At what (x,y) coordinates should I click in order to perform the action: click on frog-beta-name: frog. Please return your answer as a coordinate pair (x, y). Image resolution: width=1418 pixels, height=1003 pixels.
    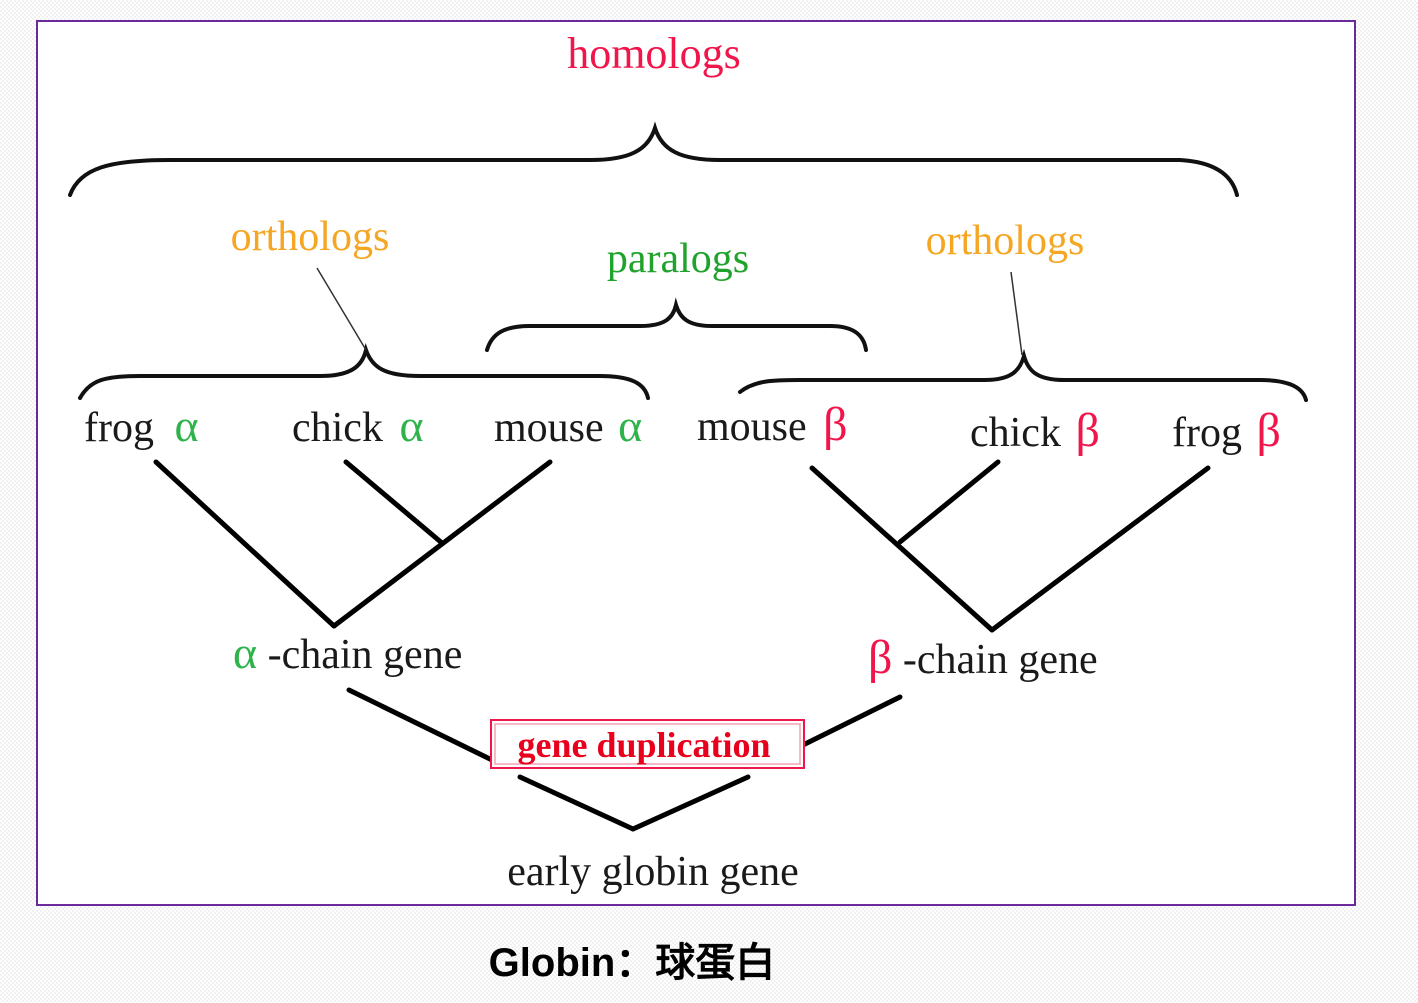
    Looking at the image, I should click on (1207, 433).